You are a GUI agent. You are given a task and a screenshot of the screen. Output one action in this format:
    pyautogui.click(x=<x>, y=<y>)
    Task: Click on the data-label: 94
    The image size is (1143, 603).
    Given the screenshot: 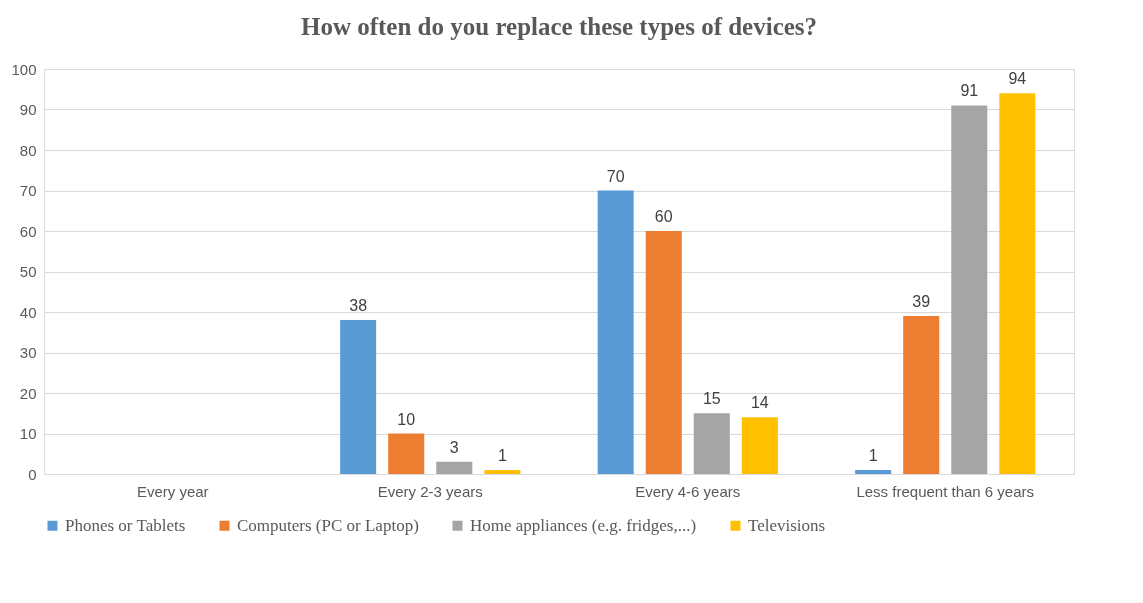 What is the action you would take?
    pyautogui.click(x=1017, y=79)
    